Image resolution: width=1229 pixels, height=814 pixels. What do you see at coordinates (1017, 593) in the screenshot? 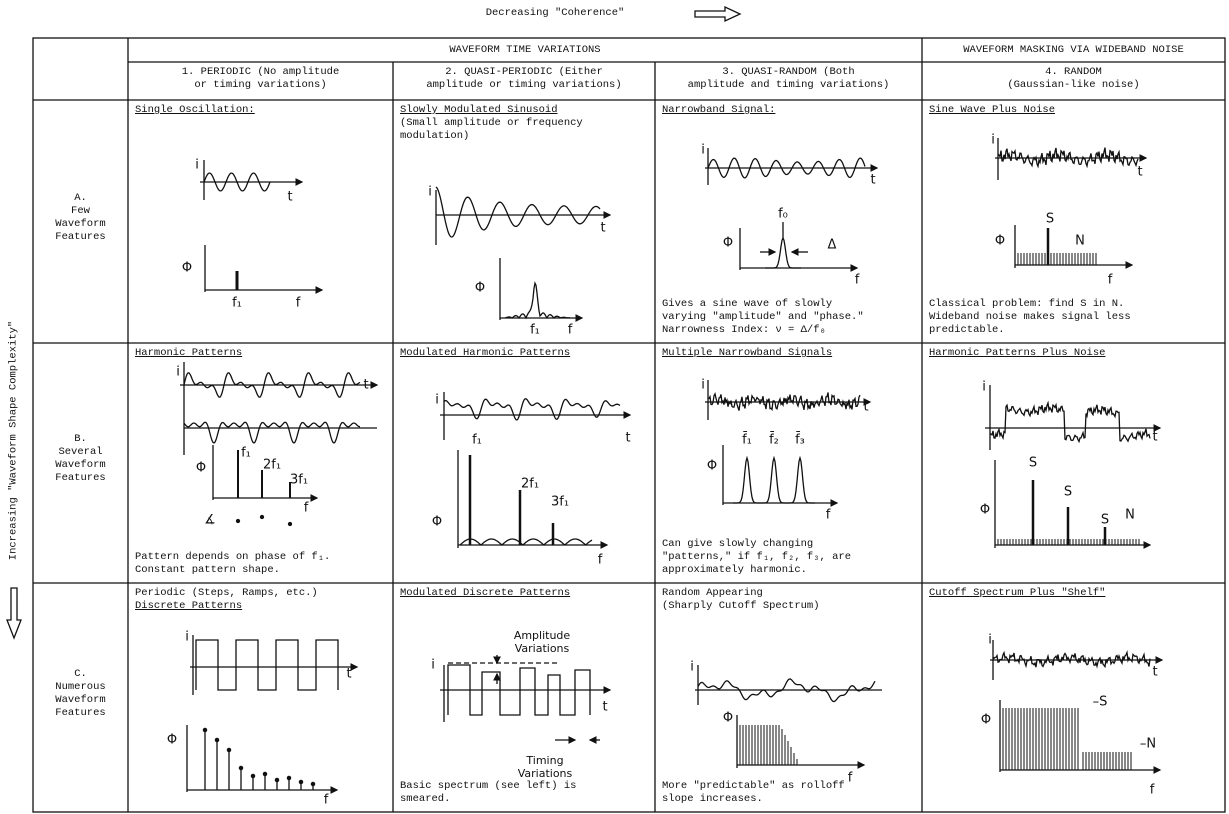
I see `cell-title: Cutoff Spectrum Plus "Shelf"` at bounding box center [1017, 593].